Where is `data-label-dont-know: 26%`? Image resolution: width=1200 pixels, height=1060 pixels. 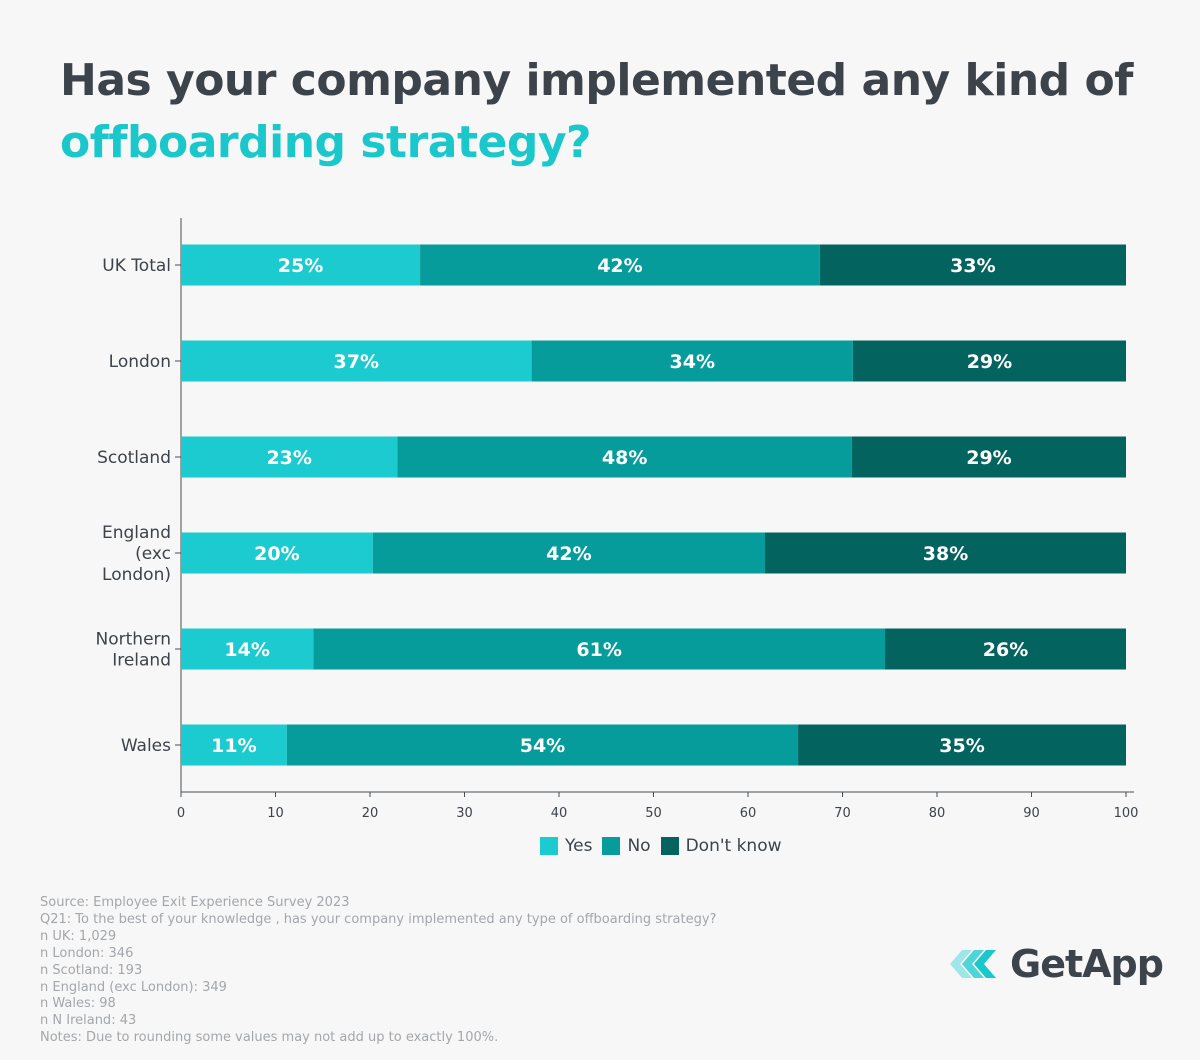
data-label-dont-know: 26% is located at coordinates (1005, 650).